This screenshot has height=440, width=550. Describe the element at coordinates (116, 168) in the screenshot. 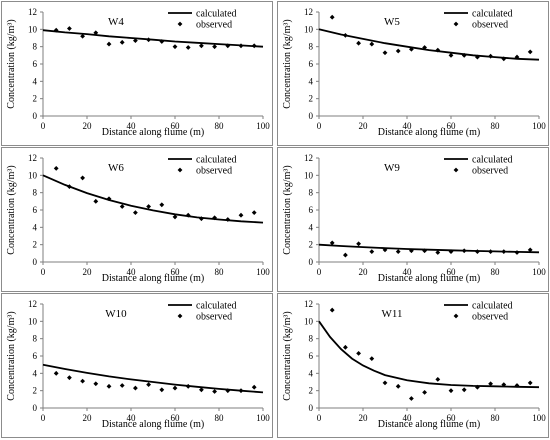

I see `panel-title: W6` at that location.